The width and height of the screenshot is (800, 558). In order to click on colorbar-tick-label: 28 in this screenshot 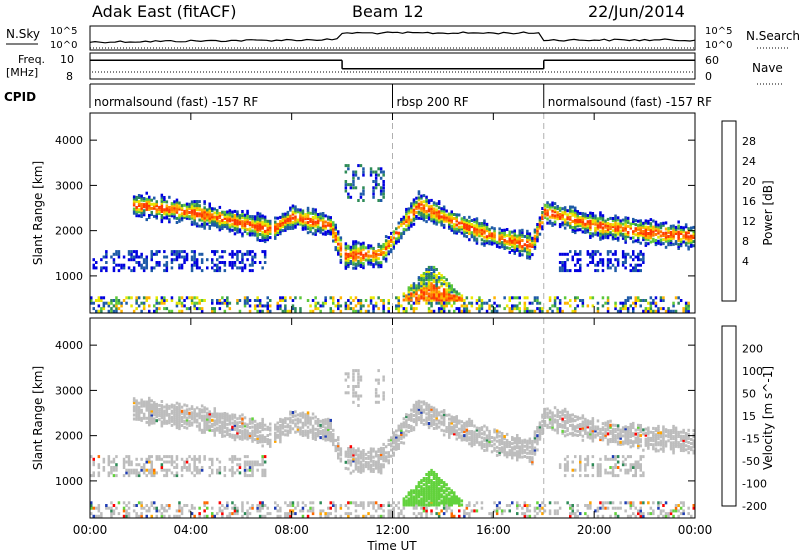, I will do `click(749, 141)`.